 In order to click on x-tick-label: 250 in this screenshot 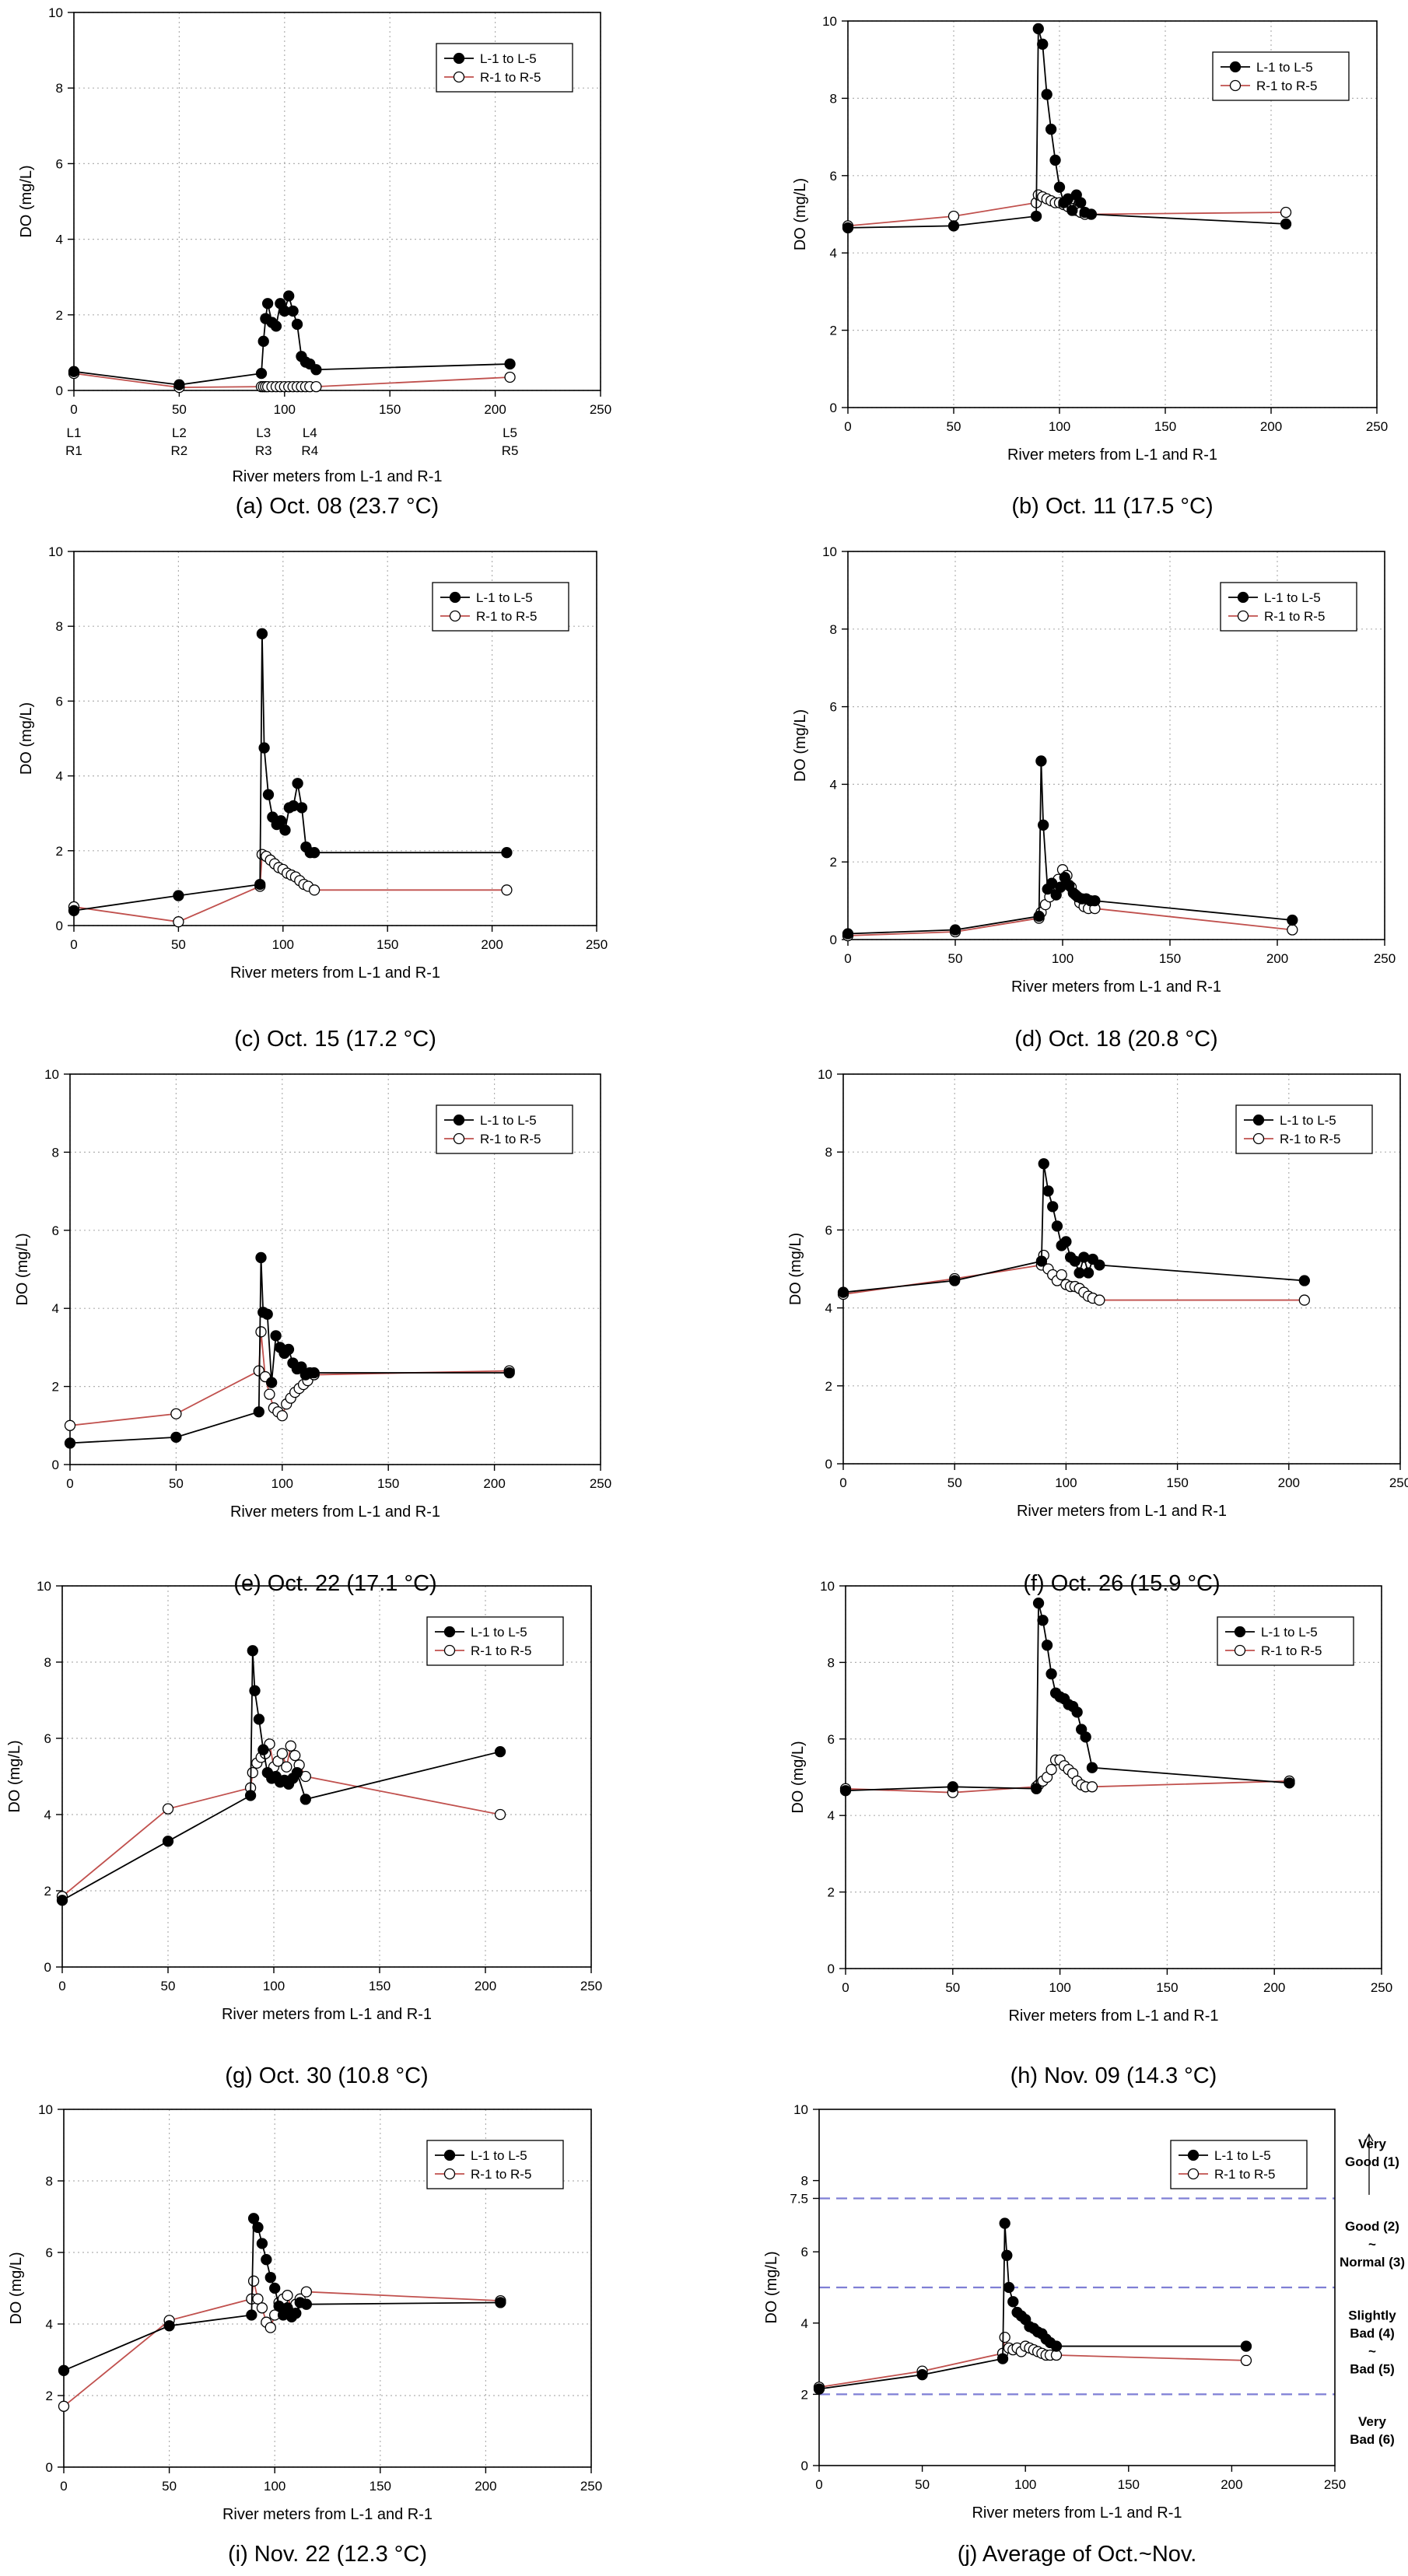, I will do `click(597, 944)`.